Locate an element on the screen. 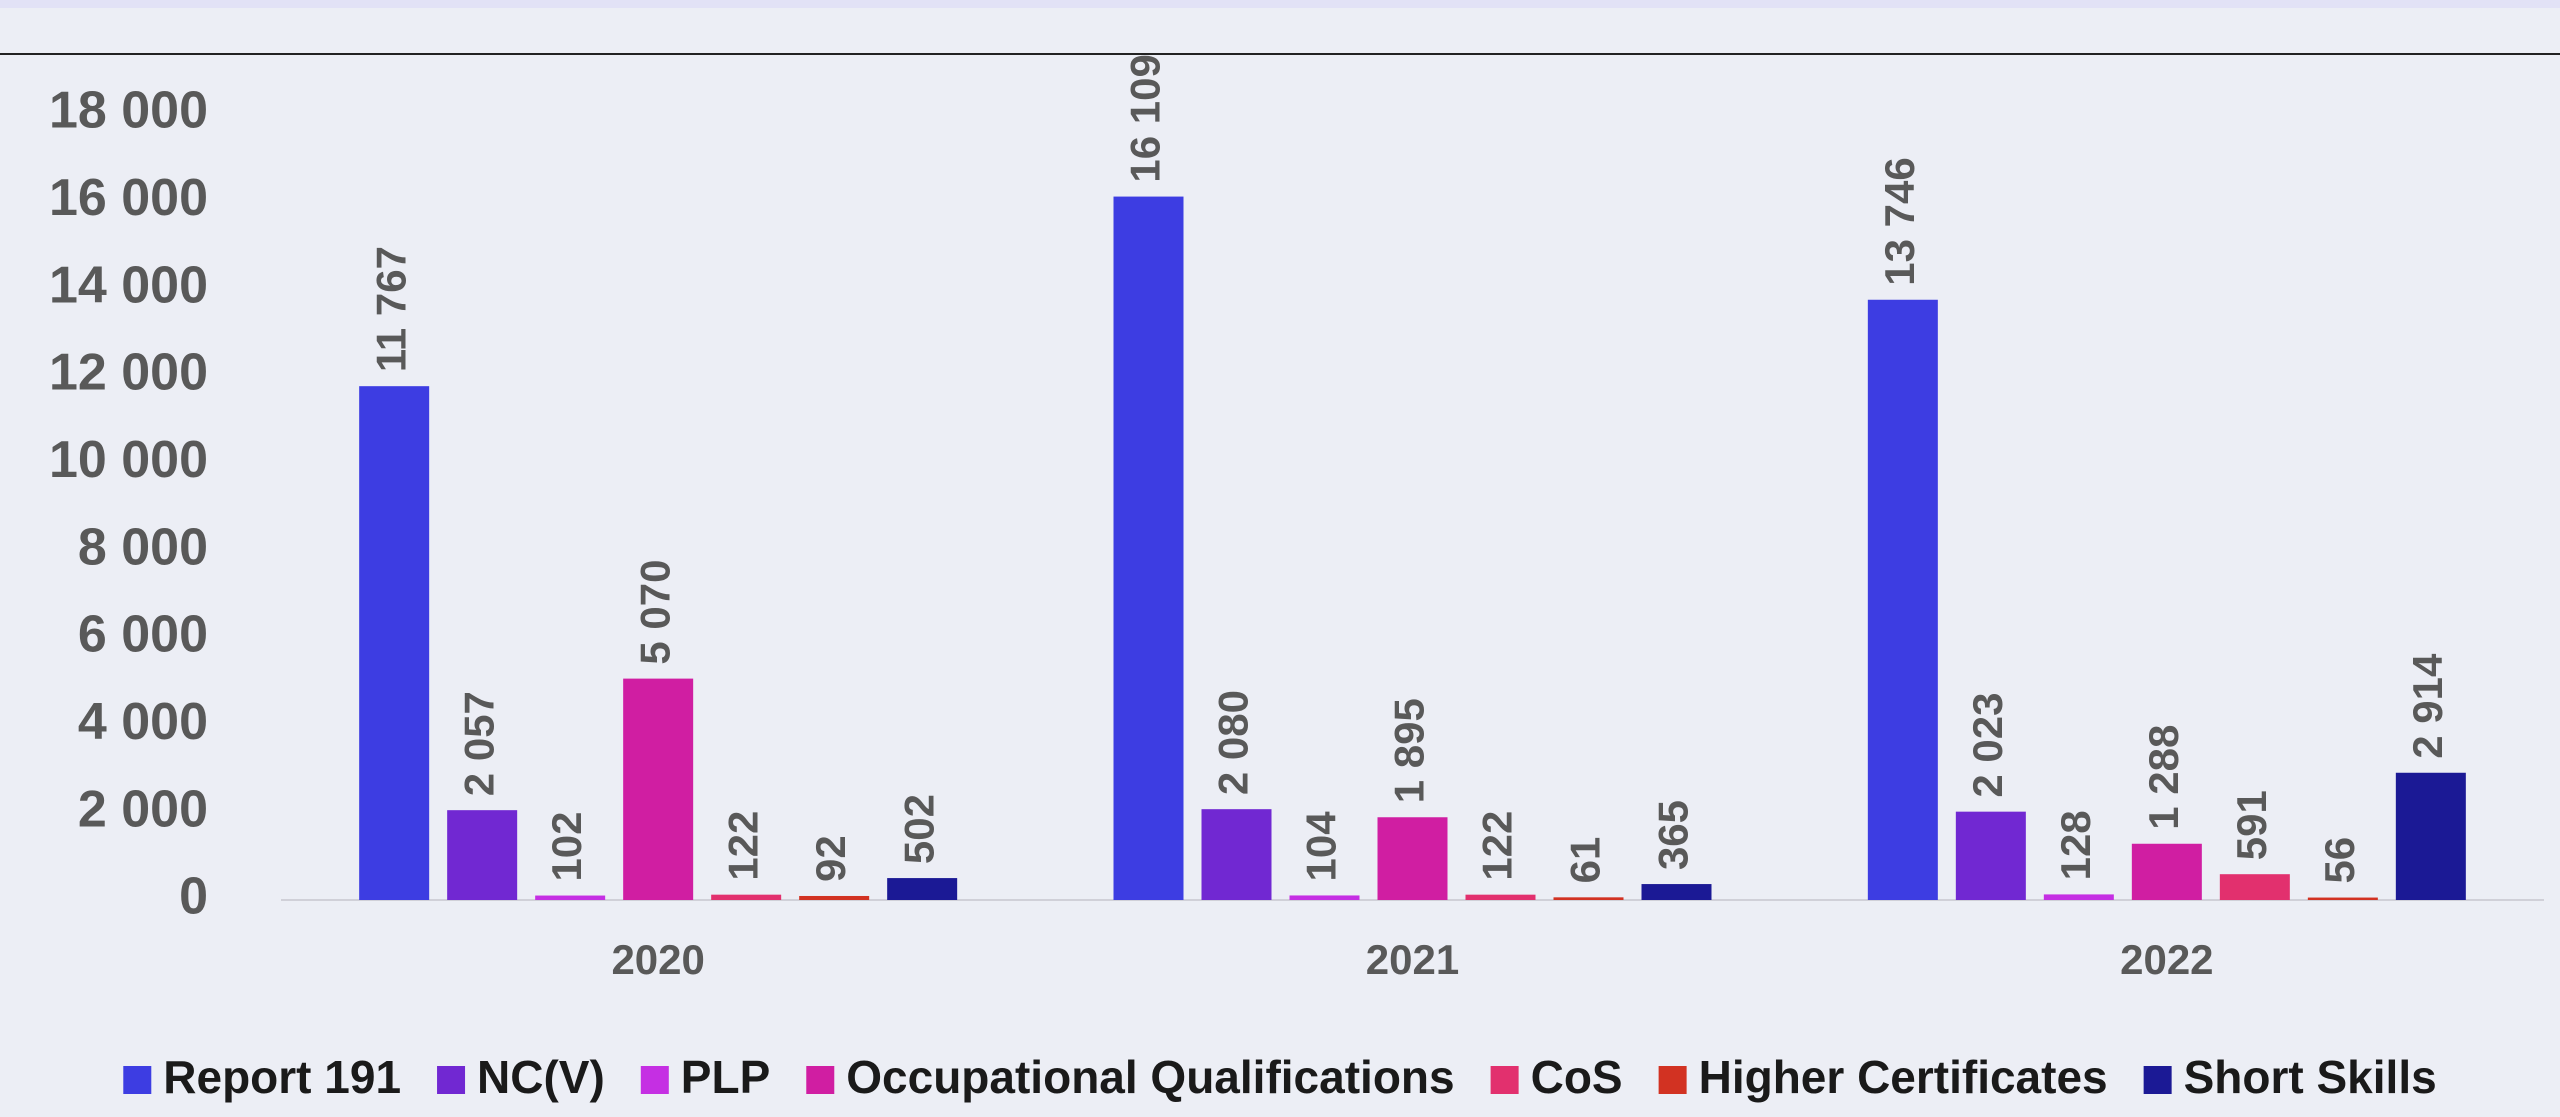  data-label: 128 is located at coordinates (2075, 845).